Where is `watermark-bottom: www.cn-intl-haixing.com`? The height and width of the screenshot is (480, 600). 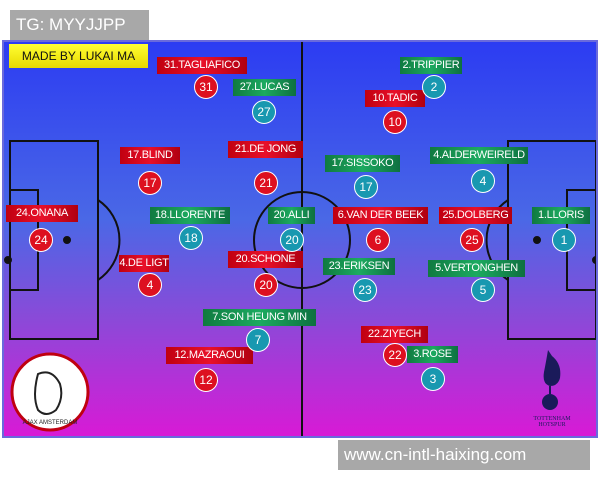
watermark-bottom: www.cn-intl-haixing.com is located at coordinates (464, 455).